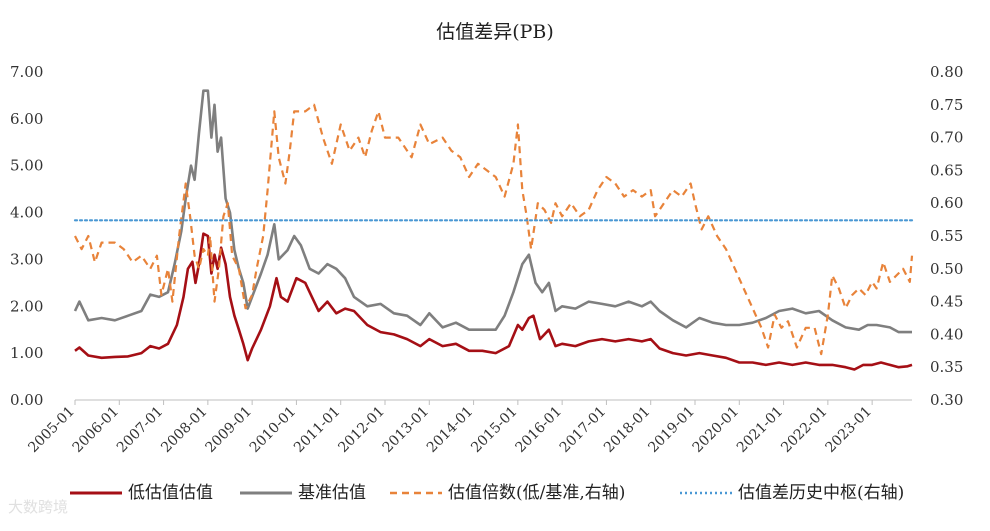 This screenshot has height=531, width=990. Describe the element at coordinates (184, 430) in the screenshot. I see `x-tick-label: 2008-01` at that location.